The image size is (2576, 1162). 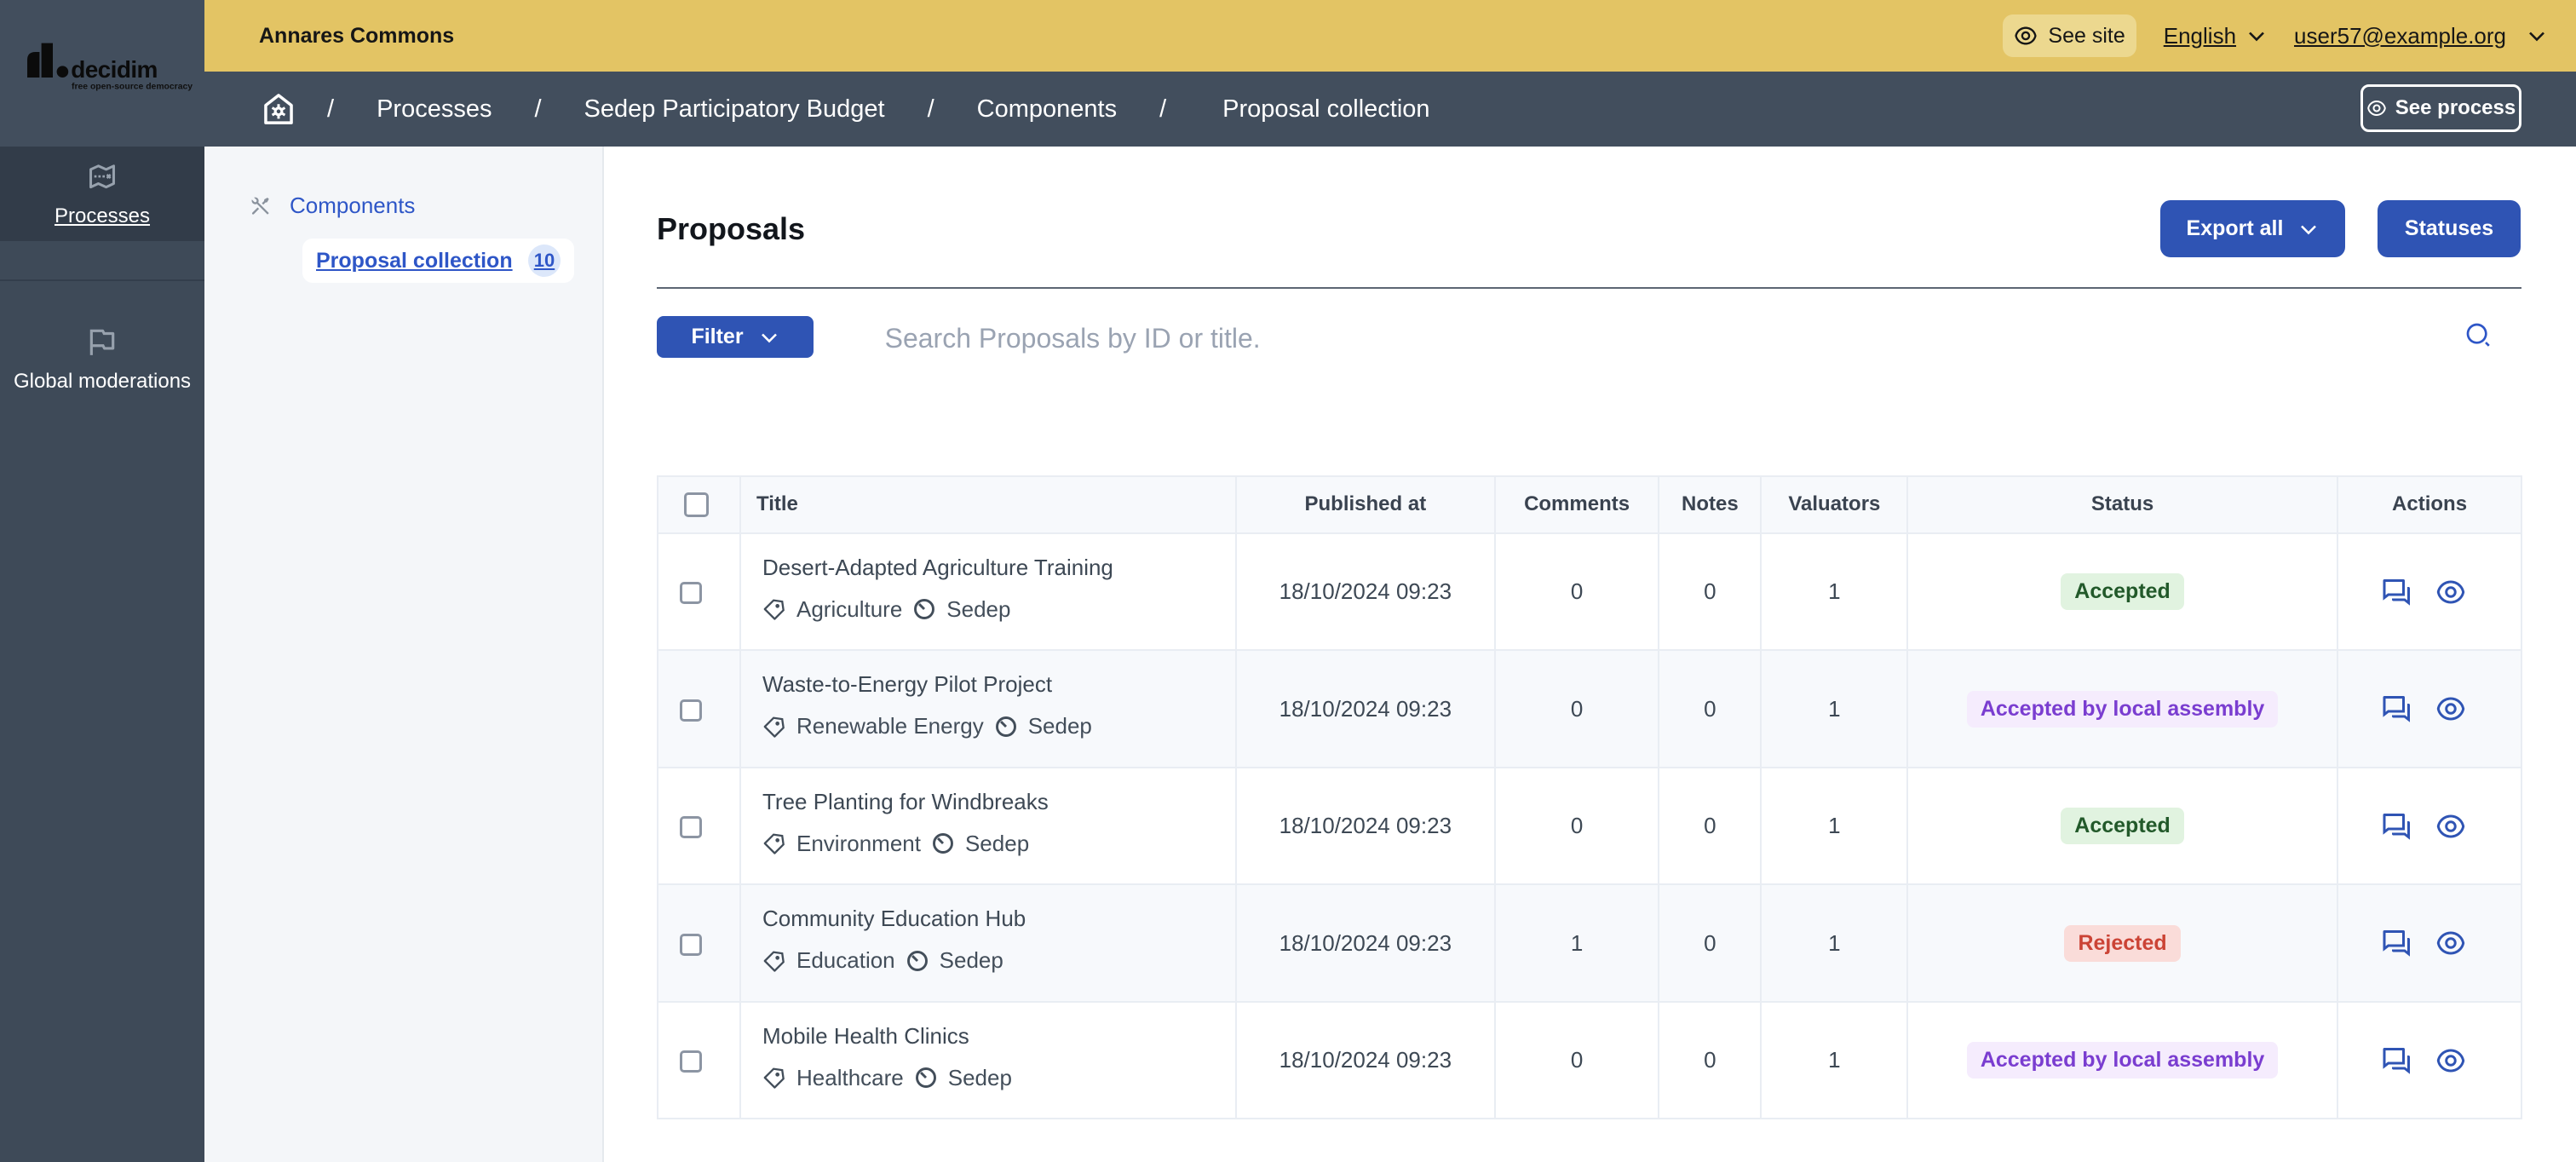 I want to click on svg-text: decidim, so click(x=114, y=69).